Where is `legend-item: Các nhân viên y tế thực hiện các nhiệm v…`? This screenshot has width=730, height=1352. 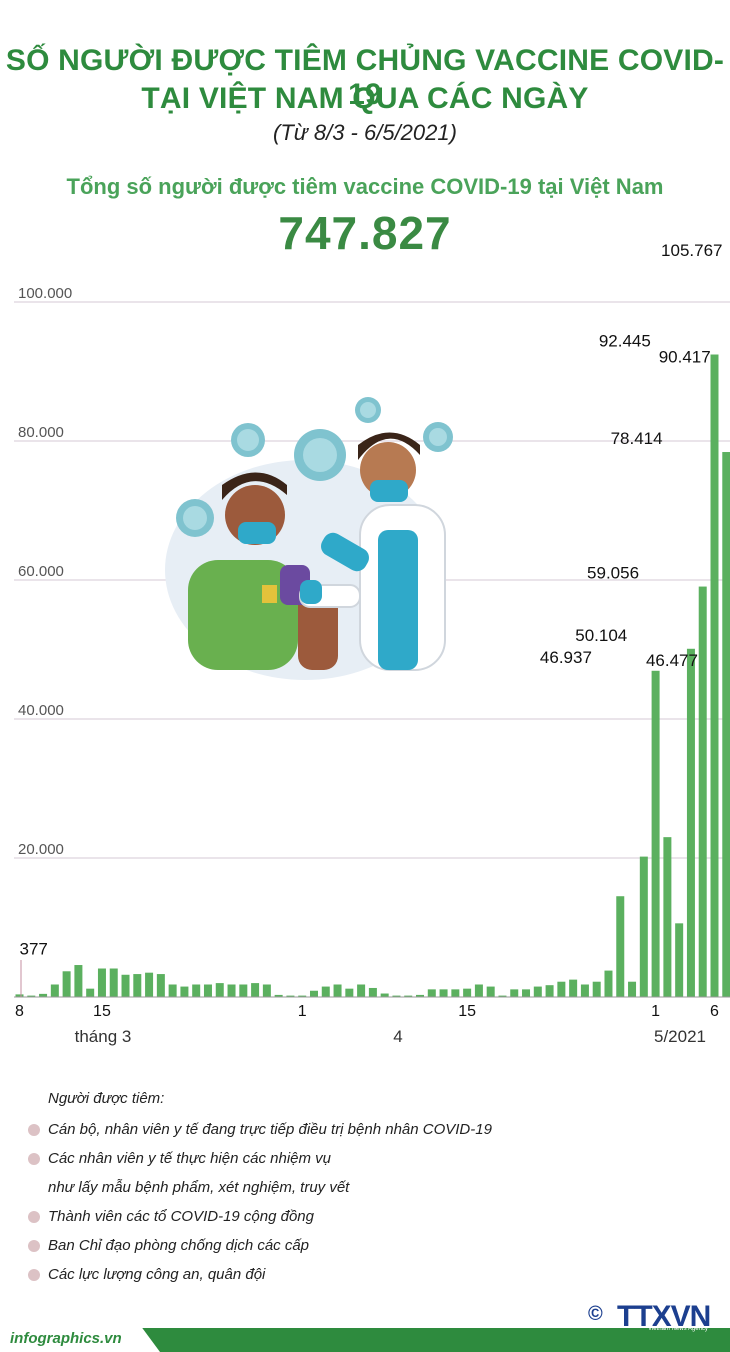 legend-item: Các nhân viên y tế thực hiện các nhiệm v… is located at coordinates (260, 1162).